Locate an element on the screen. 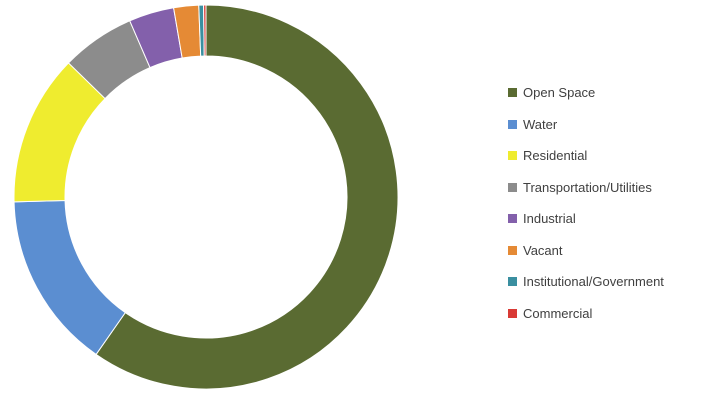 Image resolution: width=712 pixels, height=397 pixels. donut-slice-commercial is located at coordinates (205, 30).